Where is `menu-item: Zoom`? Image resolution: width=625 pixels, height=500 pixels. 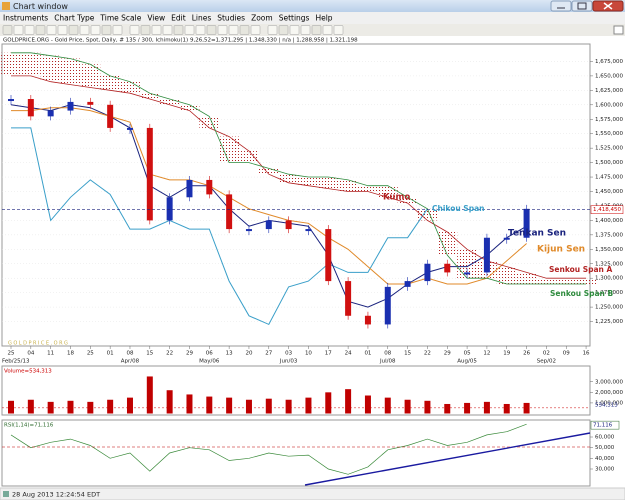
menu-item: Zoom is located at coordinates (262, 18).